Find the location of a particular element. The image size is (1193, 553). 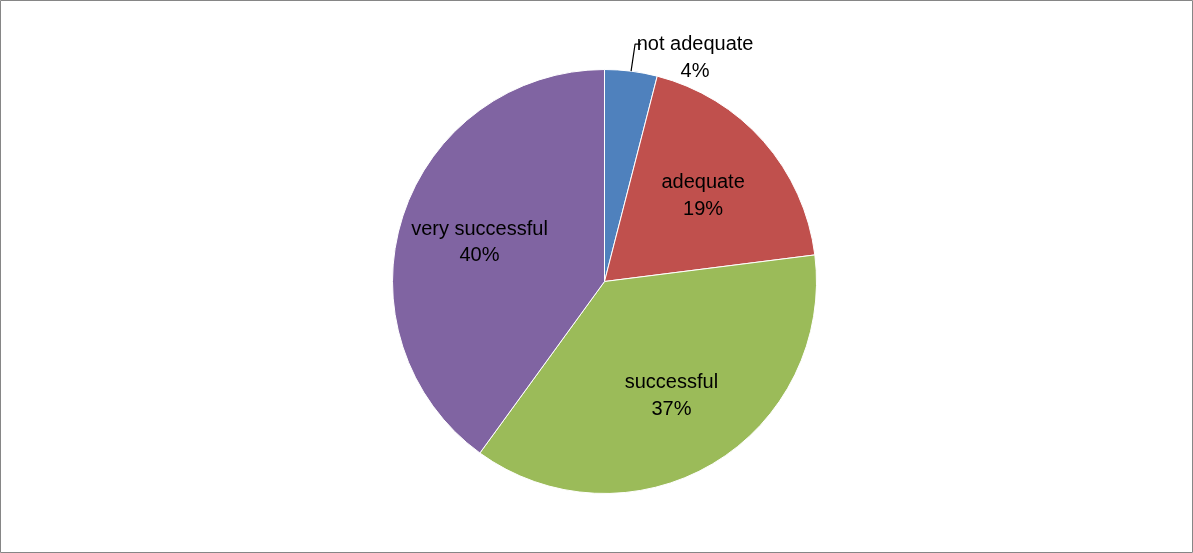

slice-label: adequate is located at coordinates (703, 181).